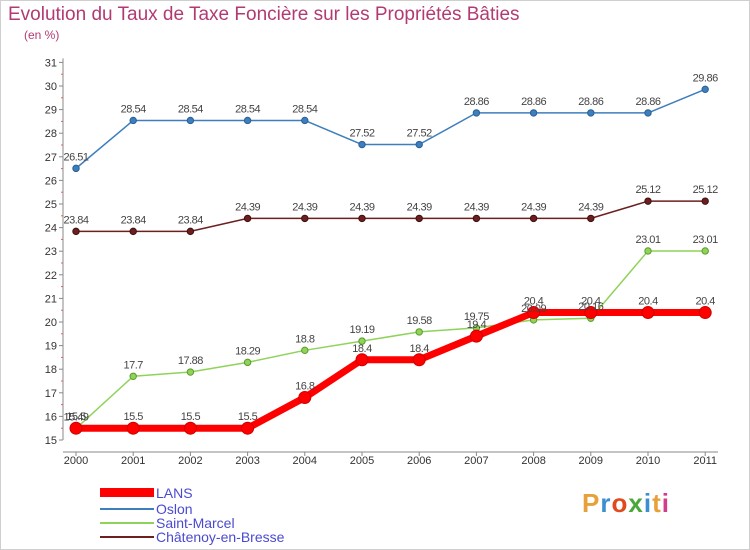 The width and height of the screenshot is (750, 550). I want to click on data-label-lans: 19.4, so click(477, 325).